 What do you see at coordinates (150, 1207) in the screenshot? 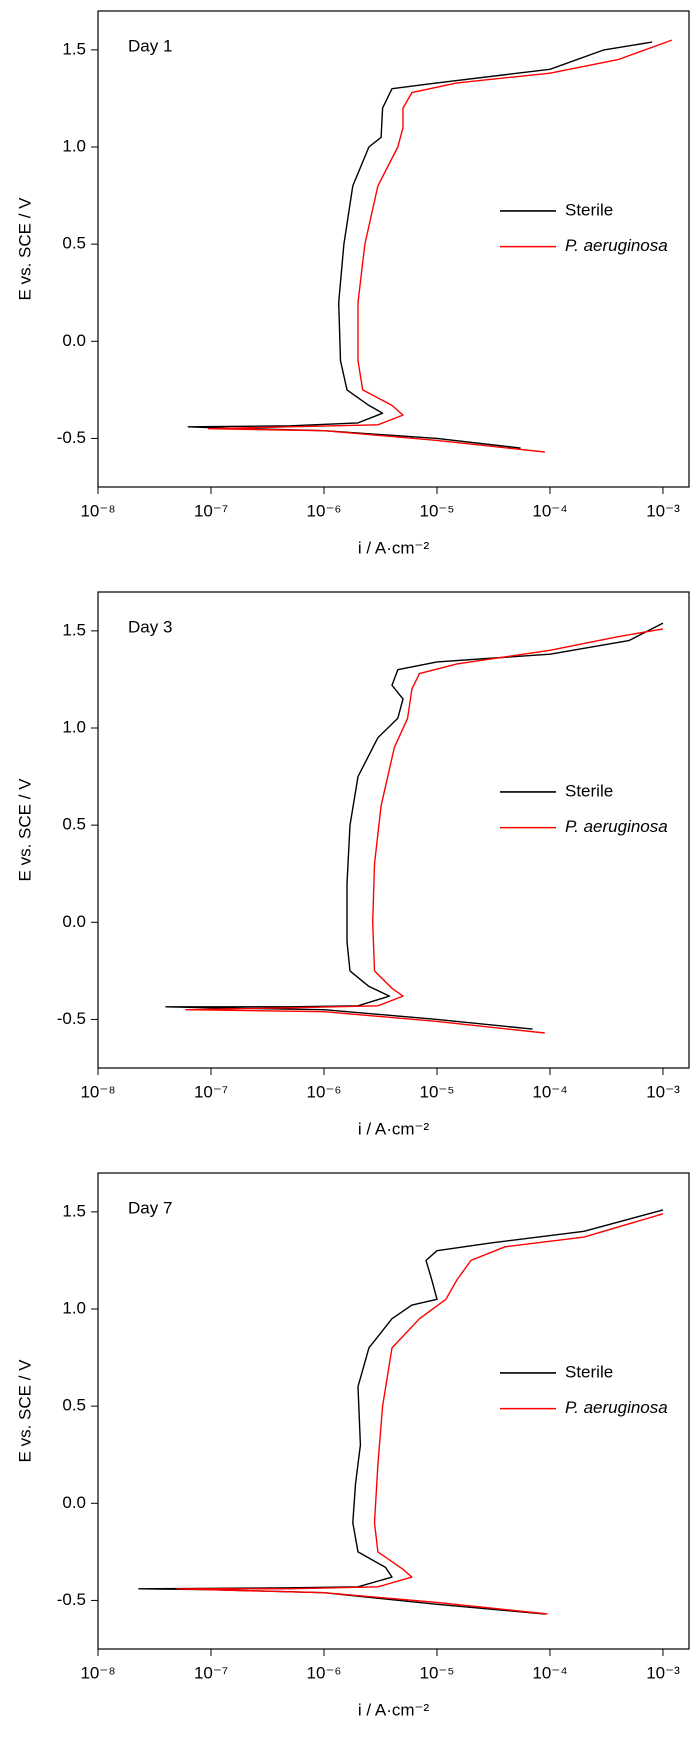
I see `panel-label: Day 7` at bounding box center [150, 1207].